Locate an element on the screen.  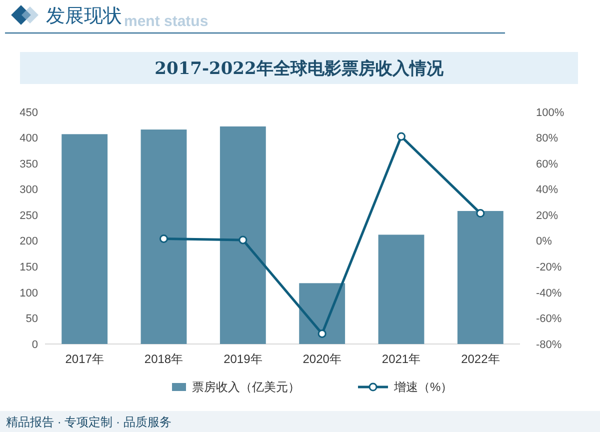
y-tick-label: 0 is located at coordinates (35, 344).